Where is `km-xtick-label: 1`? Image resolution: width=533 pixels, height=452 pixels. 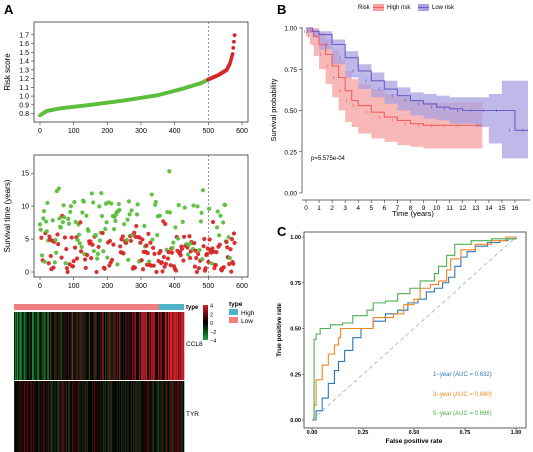
km-xtick-label: 1 is located at coordinates (319, 208).